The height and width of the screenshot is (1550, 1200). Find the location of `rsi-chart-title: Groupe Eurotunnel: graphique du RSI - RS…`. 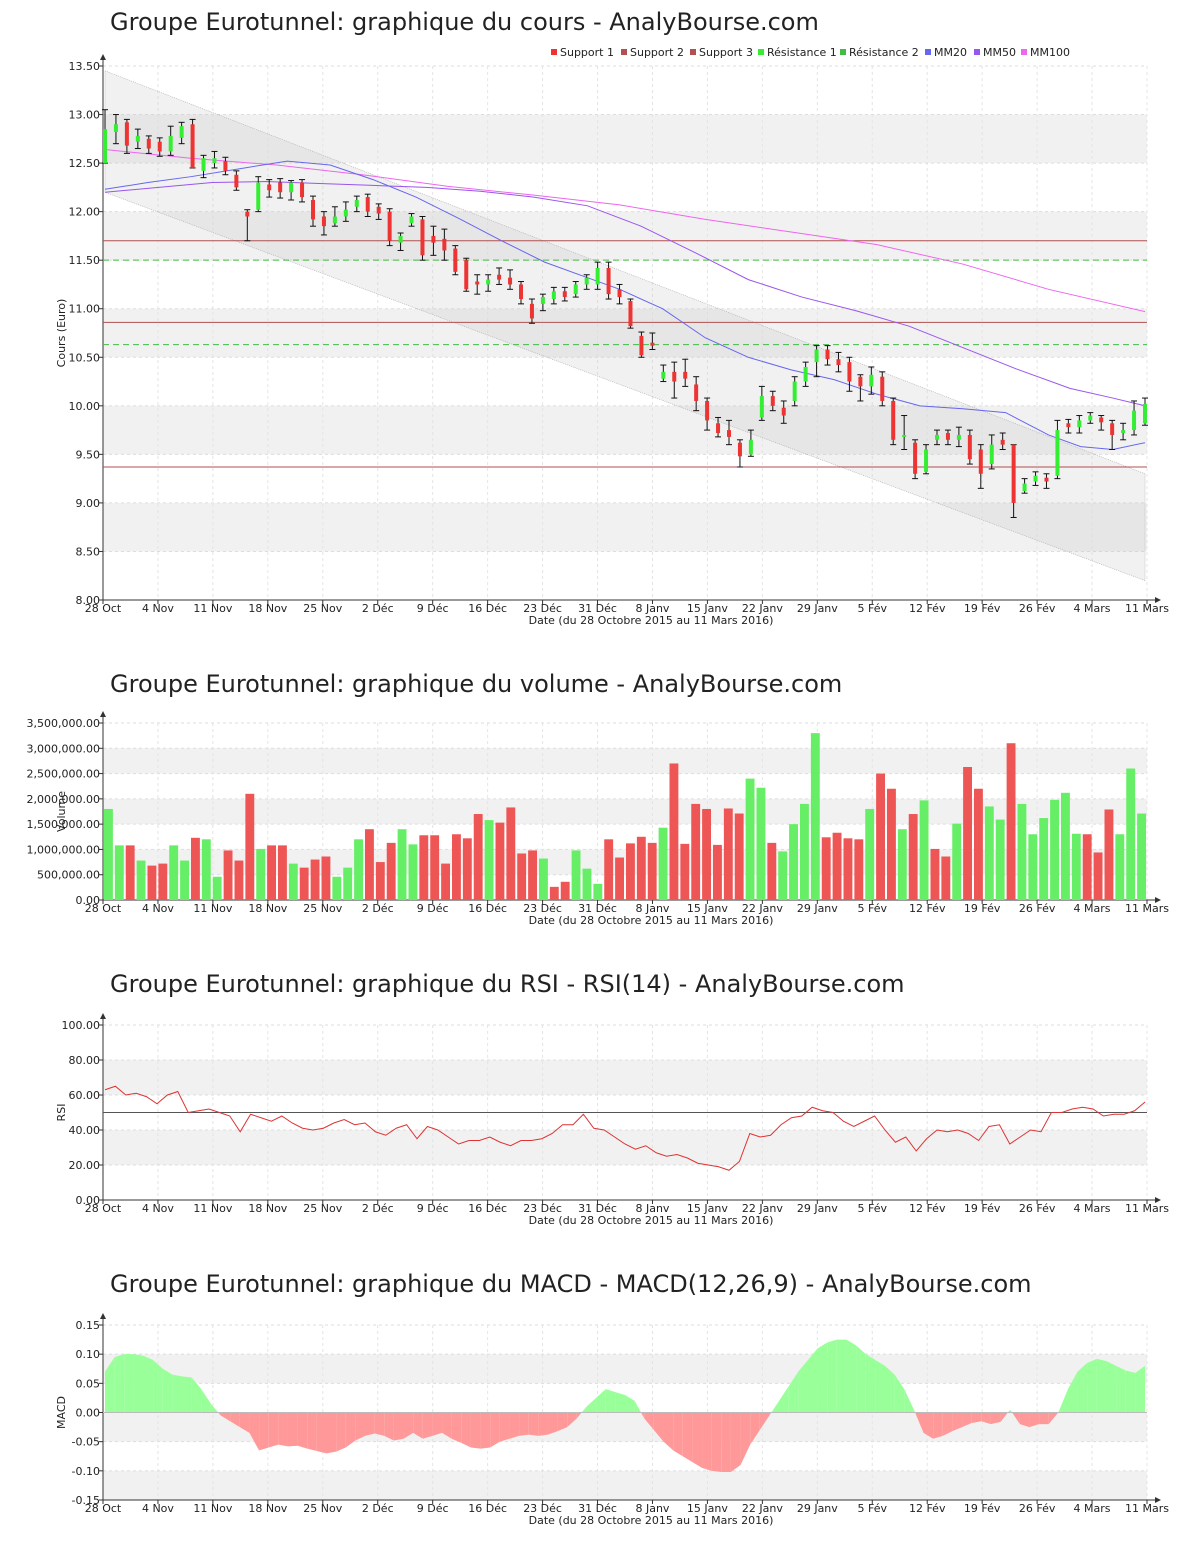

rsi-chart-title: Groupe Eurotunnel: graphique du RSI - RS… is located at coordinates (507, 984).